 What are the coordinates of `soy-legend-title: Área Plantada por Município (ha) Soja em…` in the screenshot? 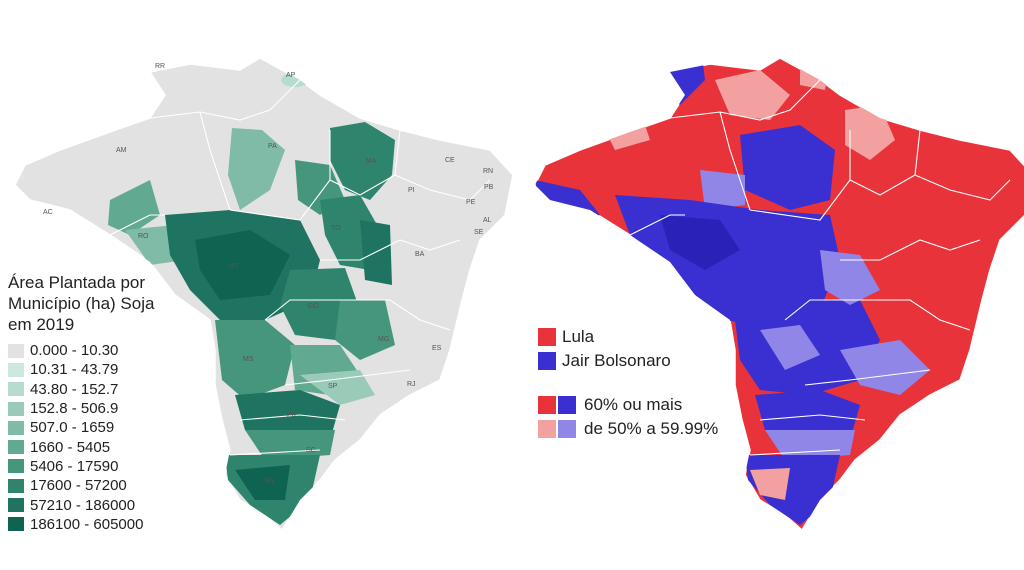 It's located at (98, 303).